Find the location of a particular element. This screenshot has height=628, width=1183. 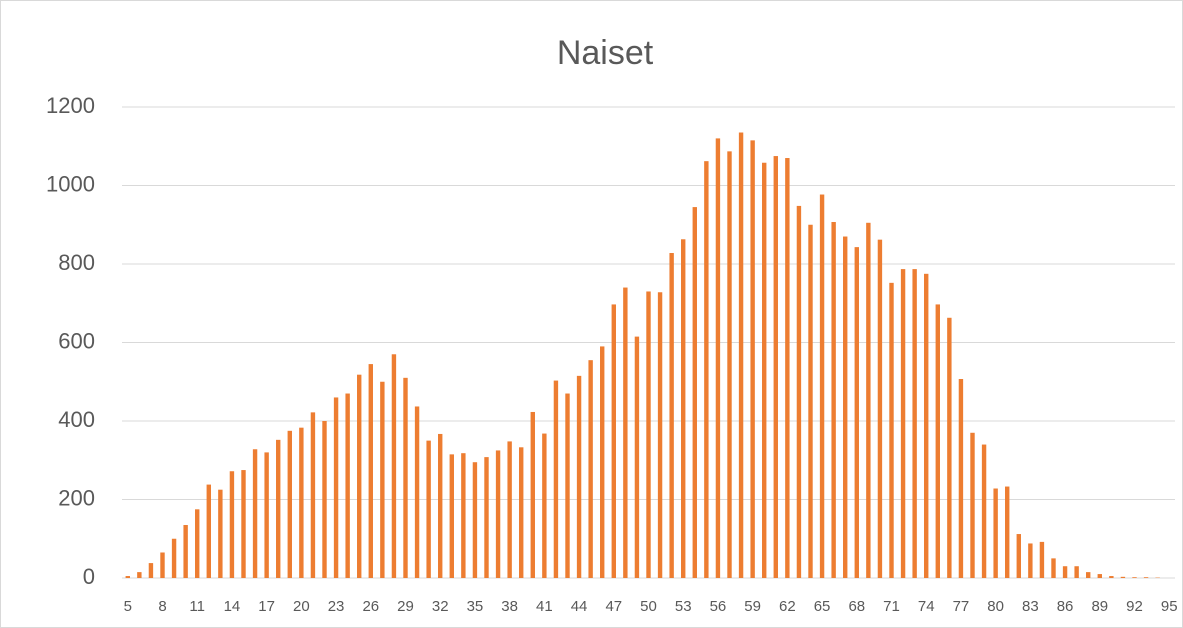

y-tick-label: 200 is located at coordinates (76, 497).